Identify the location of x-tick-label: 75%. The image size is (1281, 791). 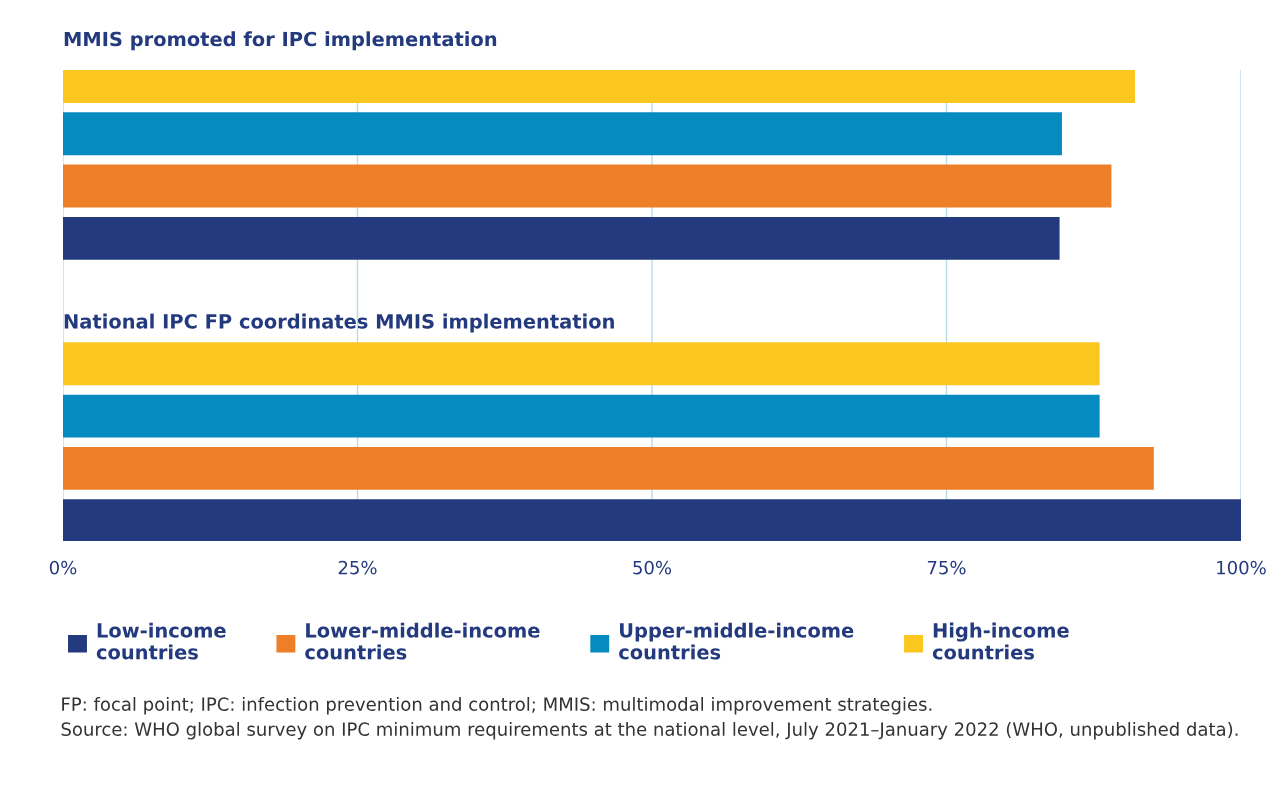
(946, 567).